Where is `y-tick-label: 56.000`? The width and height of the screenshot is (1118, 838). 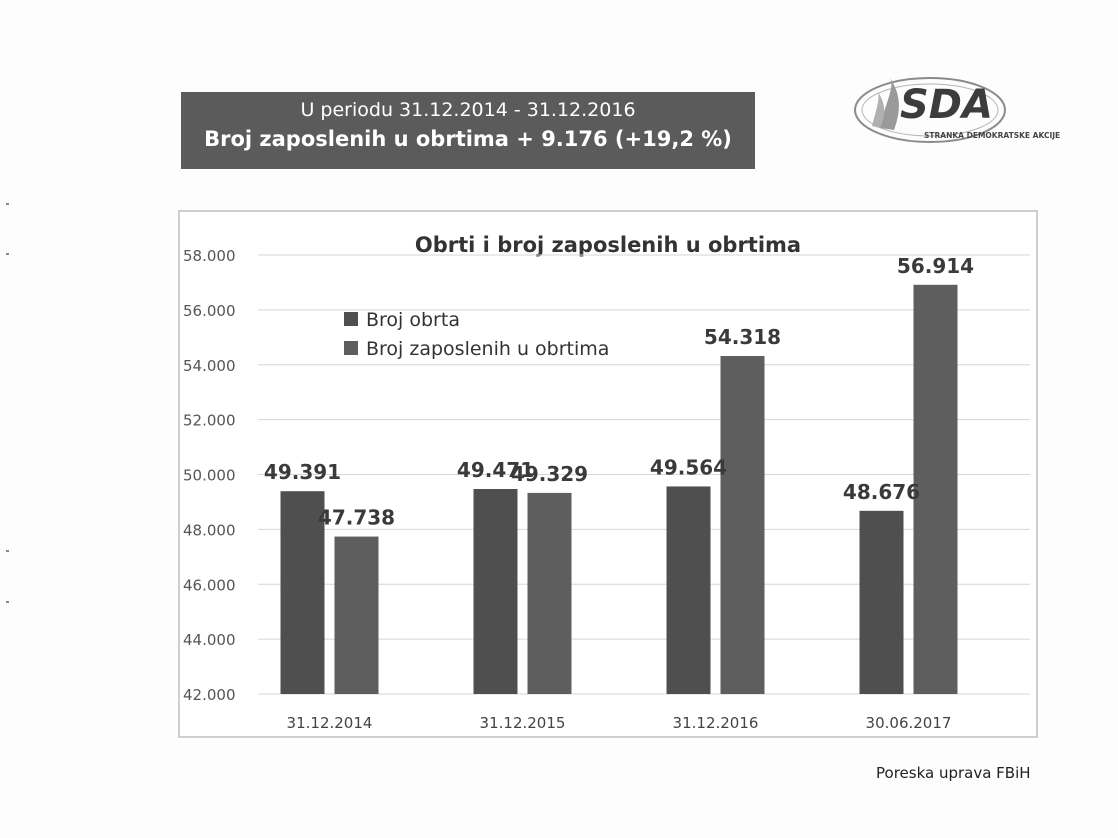
y-tick-label: 56.000 is located at coordinates (209, 311).